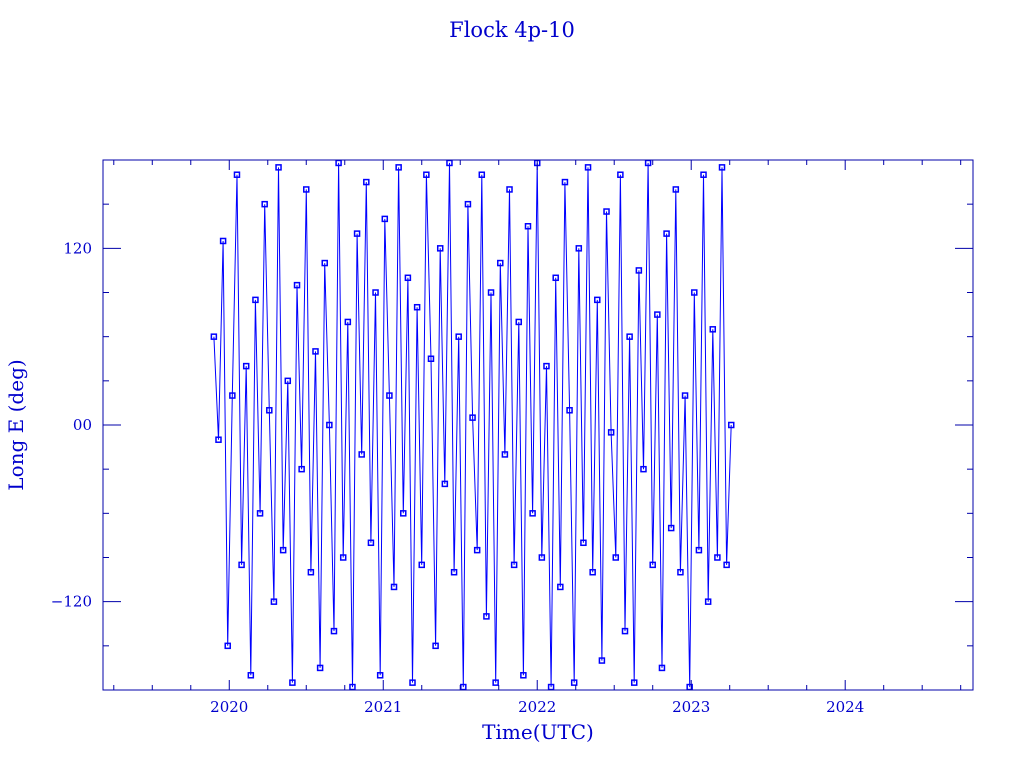 This screenshot has height=772, width=1024. Describe the element at coordinates (16, 424) in the screenshot. I see `y-axis-label: Long E (deg)` at that location.